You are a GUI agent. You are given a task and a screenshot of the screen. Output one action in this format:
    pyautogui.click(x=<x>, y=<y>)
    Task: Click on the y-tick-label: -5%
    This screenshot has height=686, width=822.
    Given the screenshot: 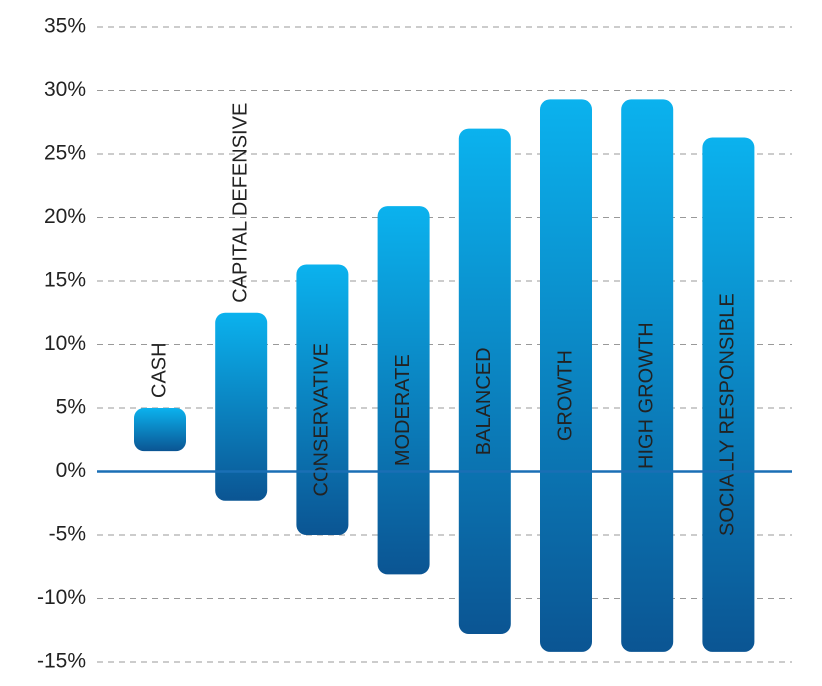 What is the action you would take?
    pyautogui.click(x=67, y=534)
    